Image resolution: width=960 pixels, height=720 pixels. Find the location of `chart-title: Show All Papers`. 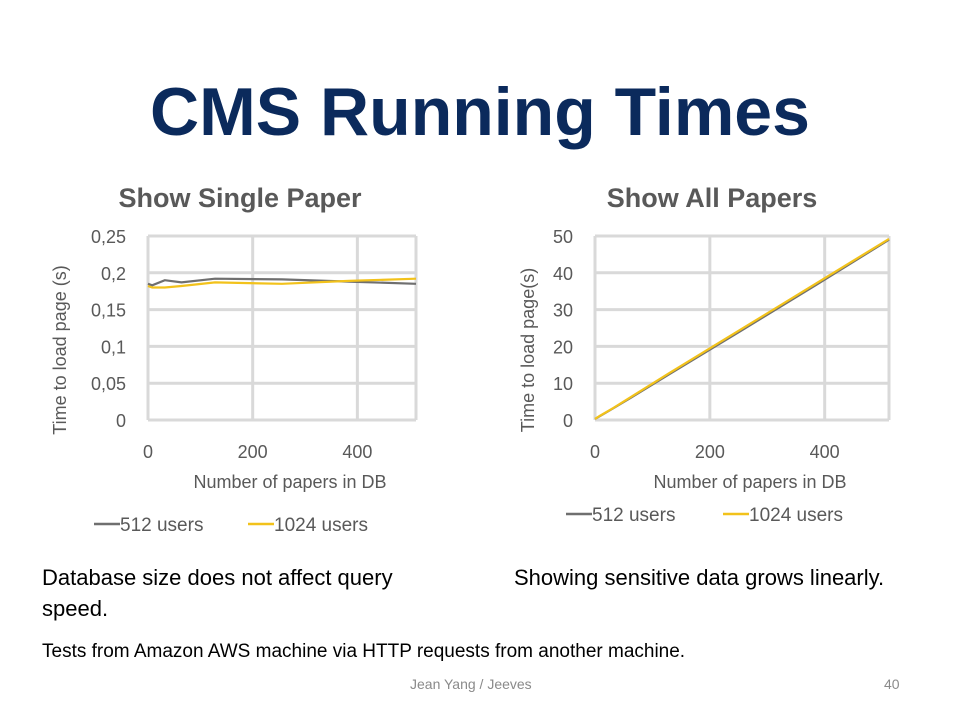

chart-title: Show All Papers is located at coordinates (712, 198).